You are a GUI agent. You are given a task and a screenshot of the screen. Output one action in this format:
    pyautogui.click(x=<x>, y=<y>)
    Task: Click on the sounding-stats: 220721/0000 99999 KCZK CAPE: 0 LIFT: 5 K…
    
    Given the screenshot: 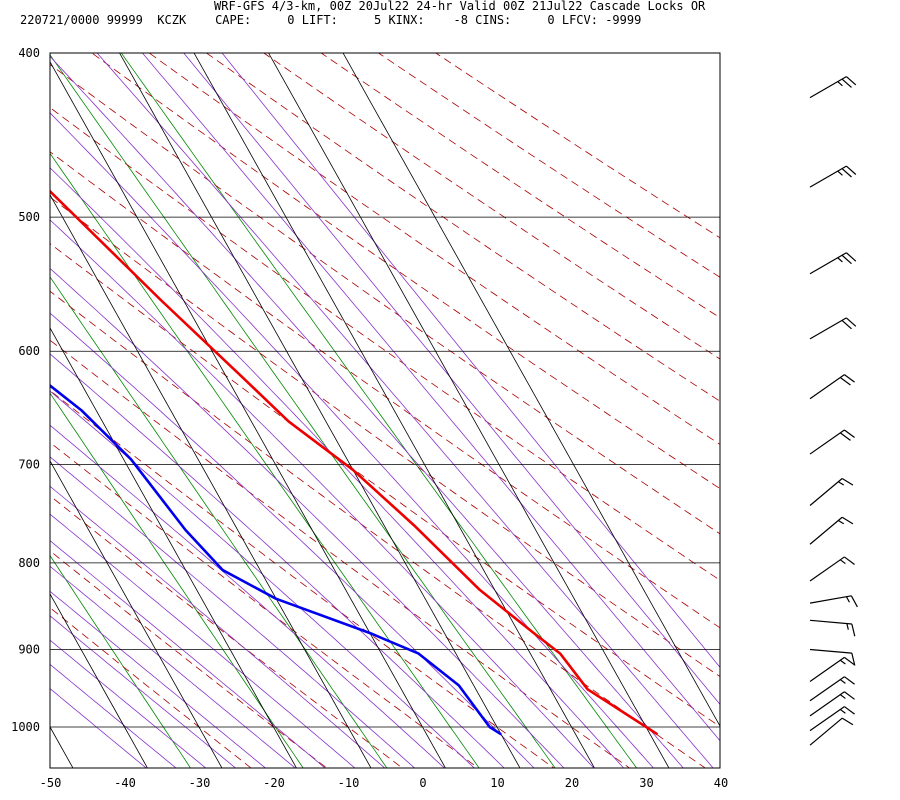 What is the action you would take?
    pyautogui.click(x=331, y=20)
    